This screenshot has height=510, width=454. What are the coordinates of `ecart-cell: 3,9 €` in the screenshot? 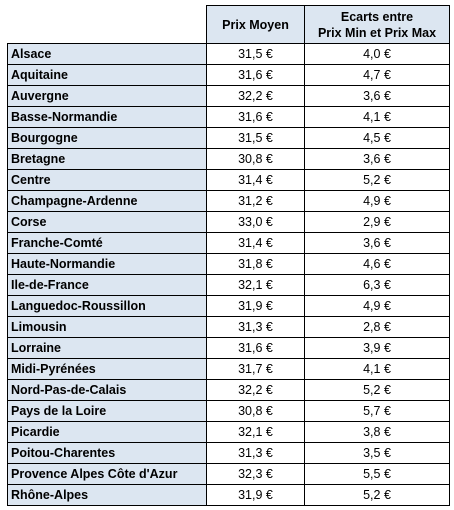 It's located at (377, 348).